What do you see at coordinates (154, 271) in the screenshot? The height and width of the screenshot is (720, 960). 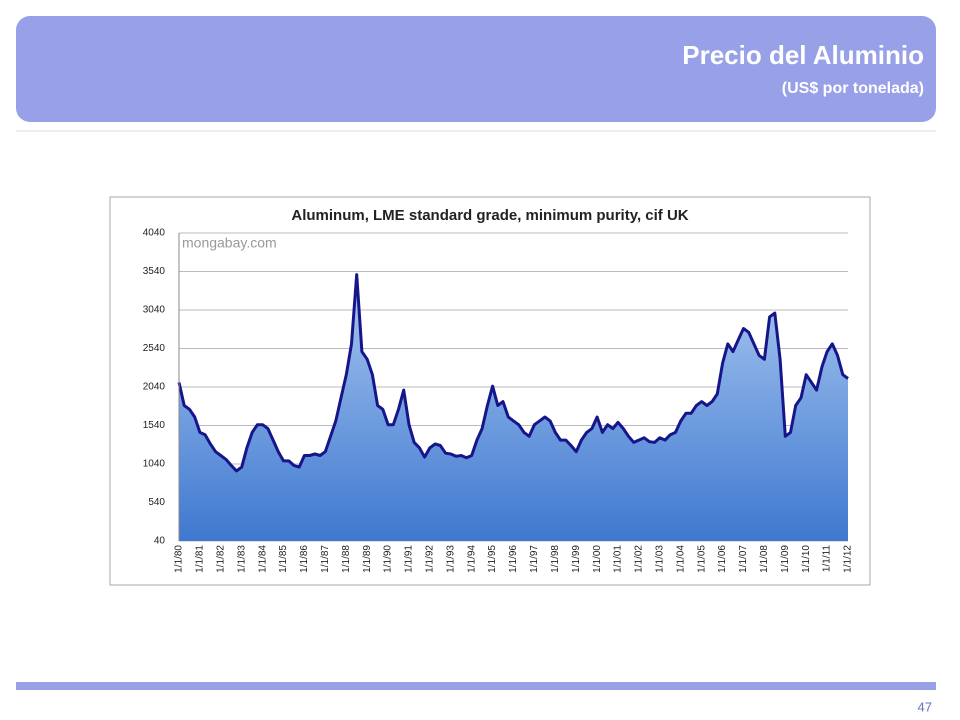 I see `y-tick-label: 3540` at bounding box center [154, 271].